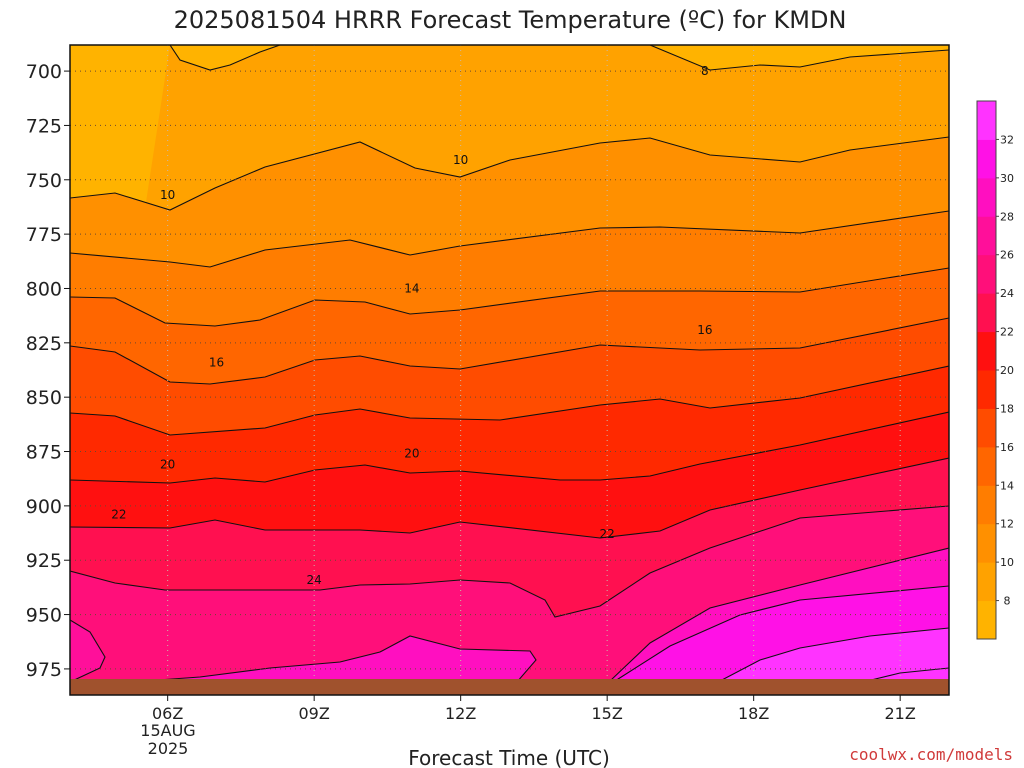 The width and height of the screenshot is (1024, 768). What do you see at coordinates (44, 616) in the screenshot?
I see `y-tick-label: 950` at bounding box center [44, 616].